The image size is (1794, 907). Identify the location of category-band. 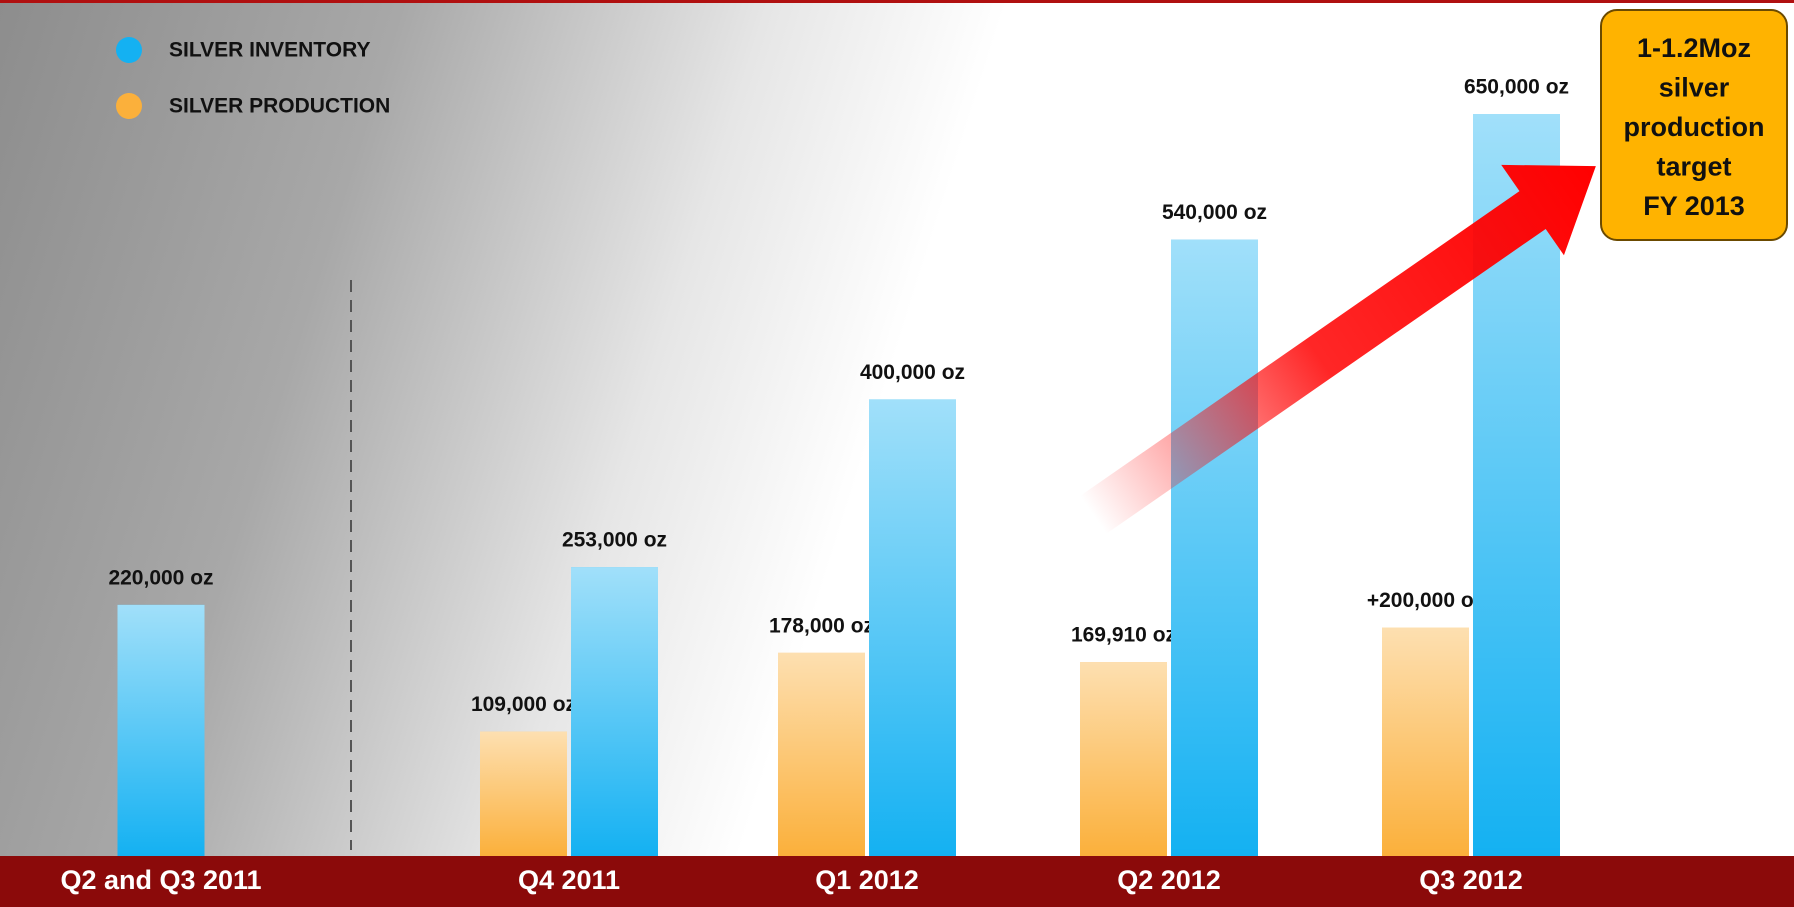
(897, 881).